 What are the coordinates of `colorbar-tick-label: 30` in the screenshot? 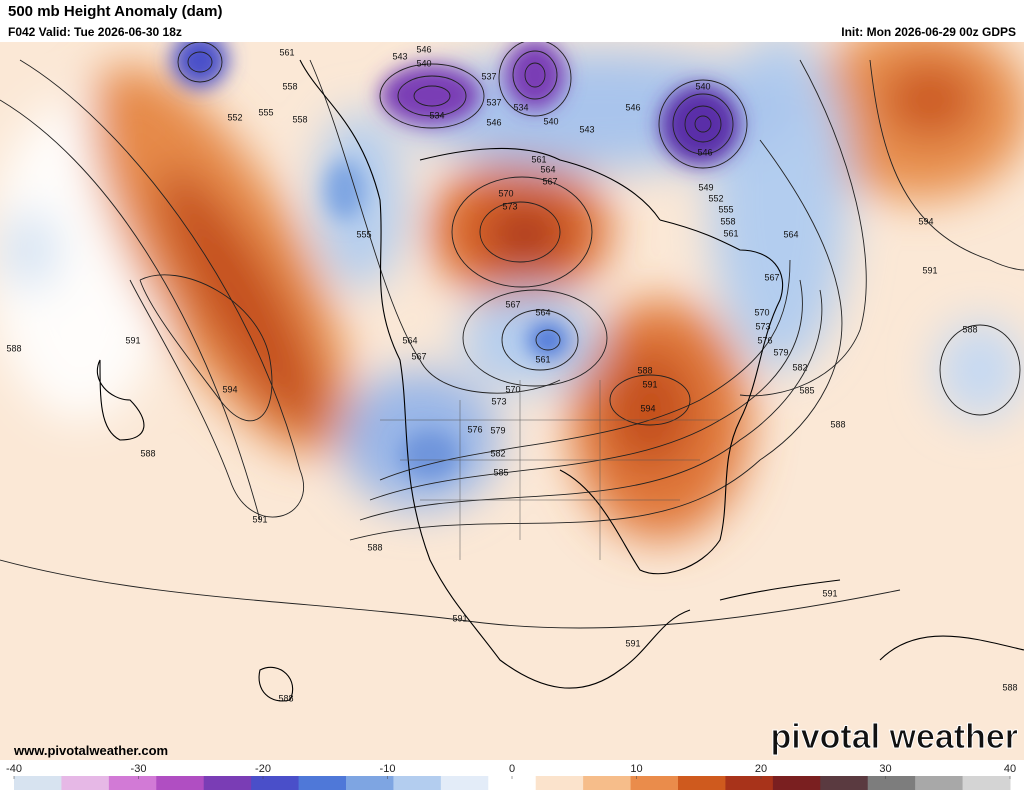 It's located at (885, 769).